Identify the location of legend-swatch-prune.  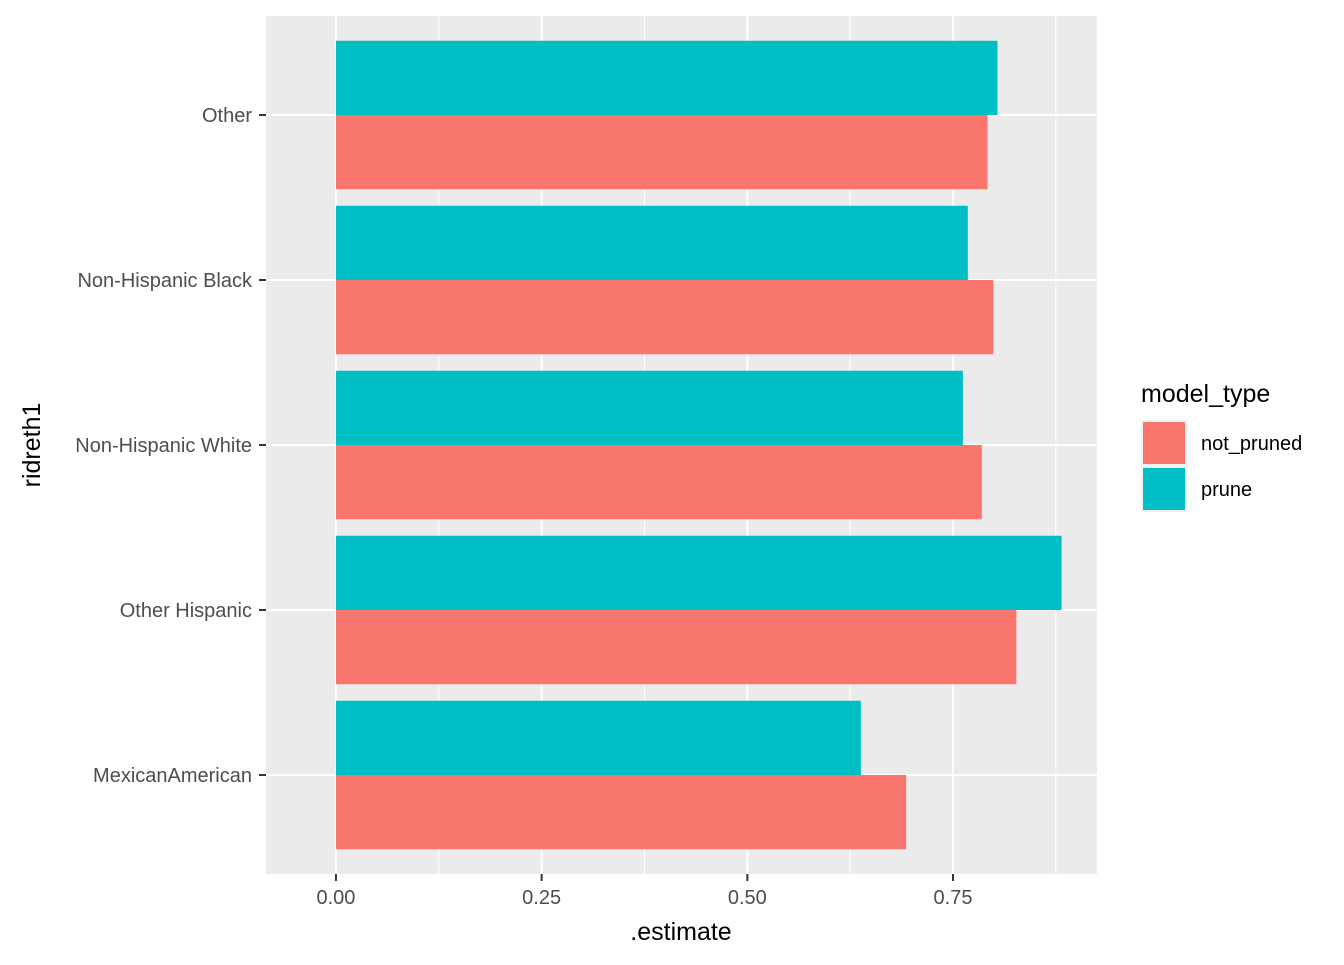
(1164, 489).